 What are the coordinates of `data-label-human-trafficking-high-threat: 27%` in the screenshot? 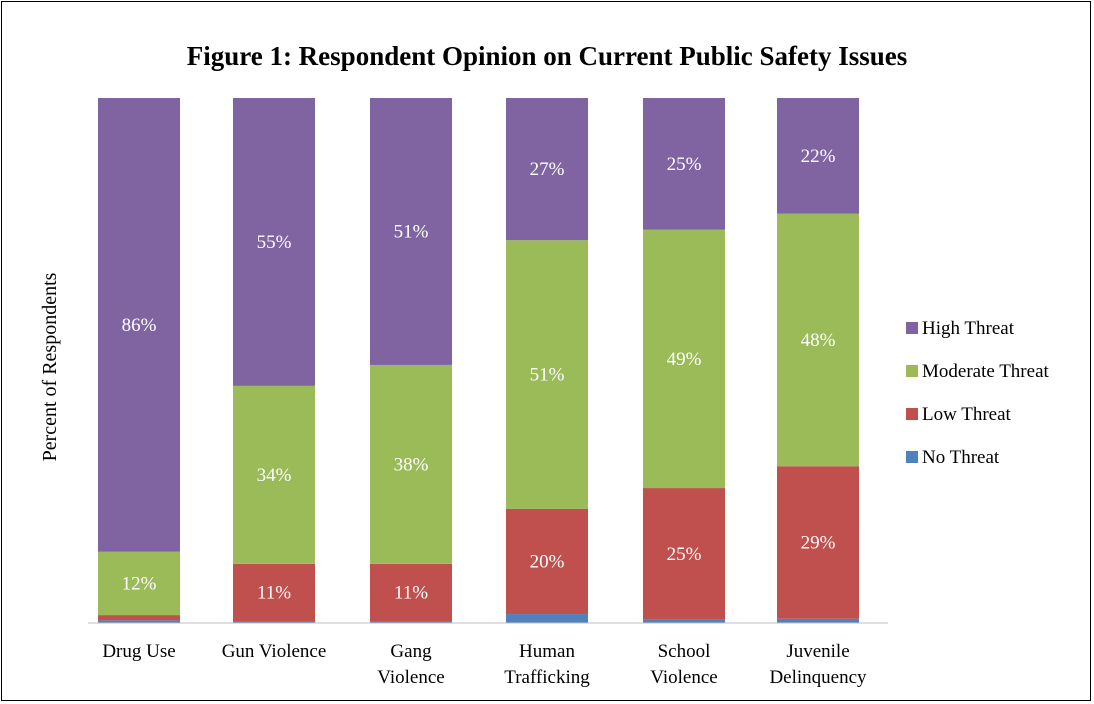 It's located at (547, 169).